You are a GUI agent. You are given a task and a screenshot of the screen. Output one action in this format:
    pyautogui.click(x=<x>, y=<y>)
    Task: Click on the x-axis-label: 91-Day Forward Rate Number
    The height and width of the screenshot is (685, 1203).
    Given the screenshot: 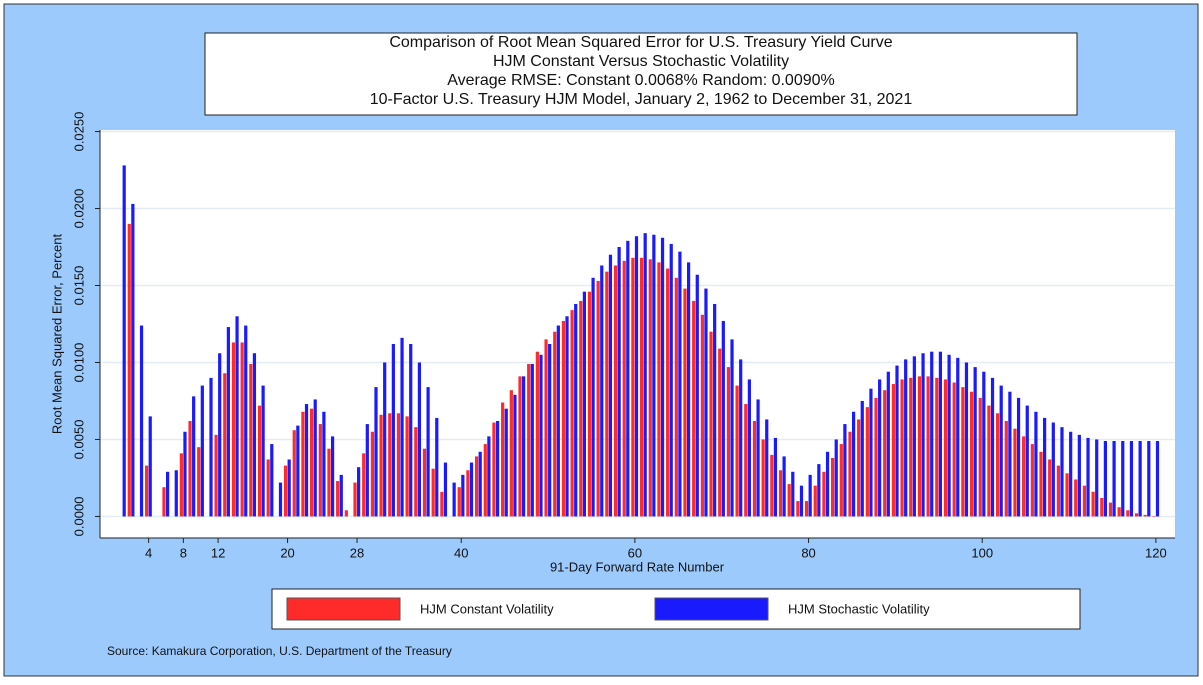 What is the action you would take?
    pyautogui.click(x=637, y=566)
    